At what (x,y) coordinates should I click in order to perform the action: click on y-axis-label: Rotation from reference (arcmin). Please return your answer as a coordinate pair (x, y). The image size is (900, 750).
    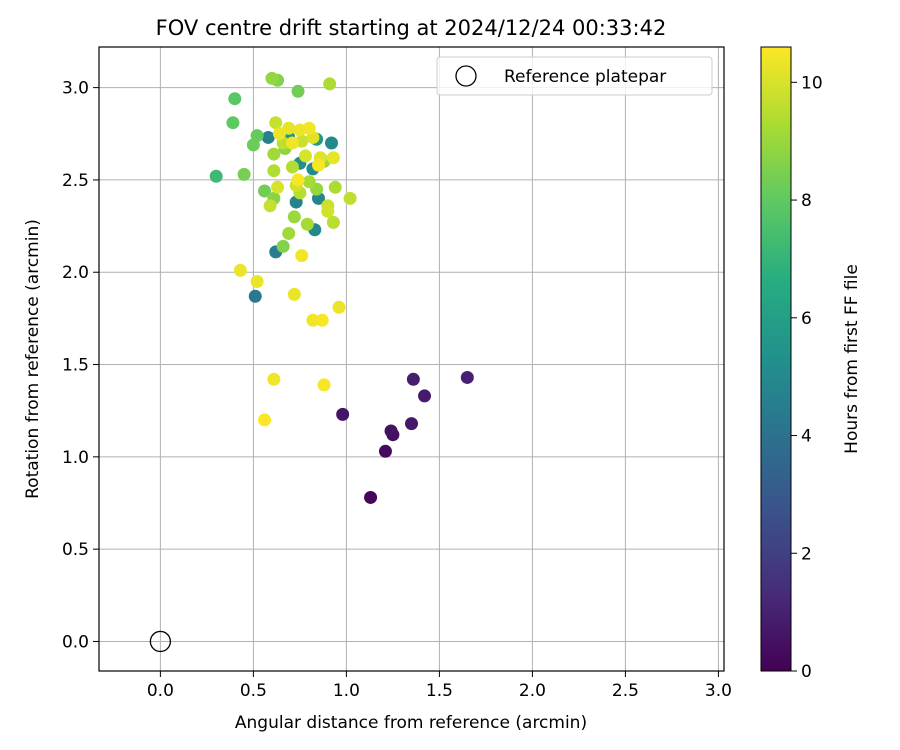
    Looking at the image, I should click on (33, 359).